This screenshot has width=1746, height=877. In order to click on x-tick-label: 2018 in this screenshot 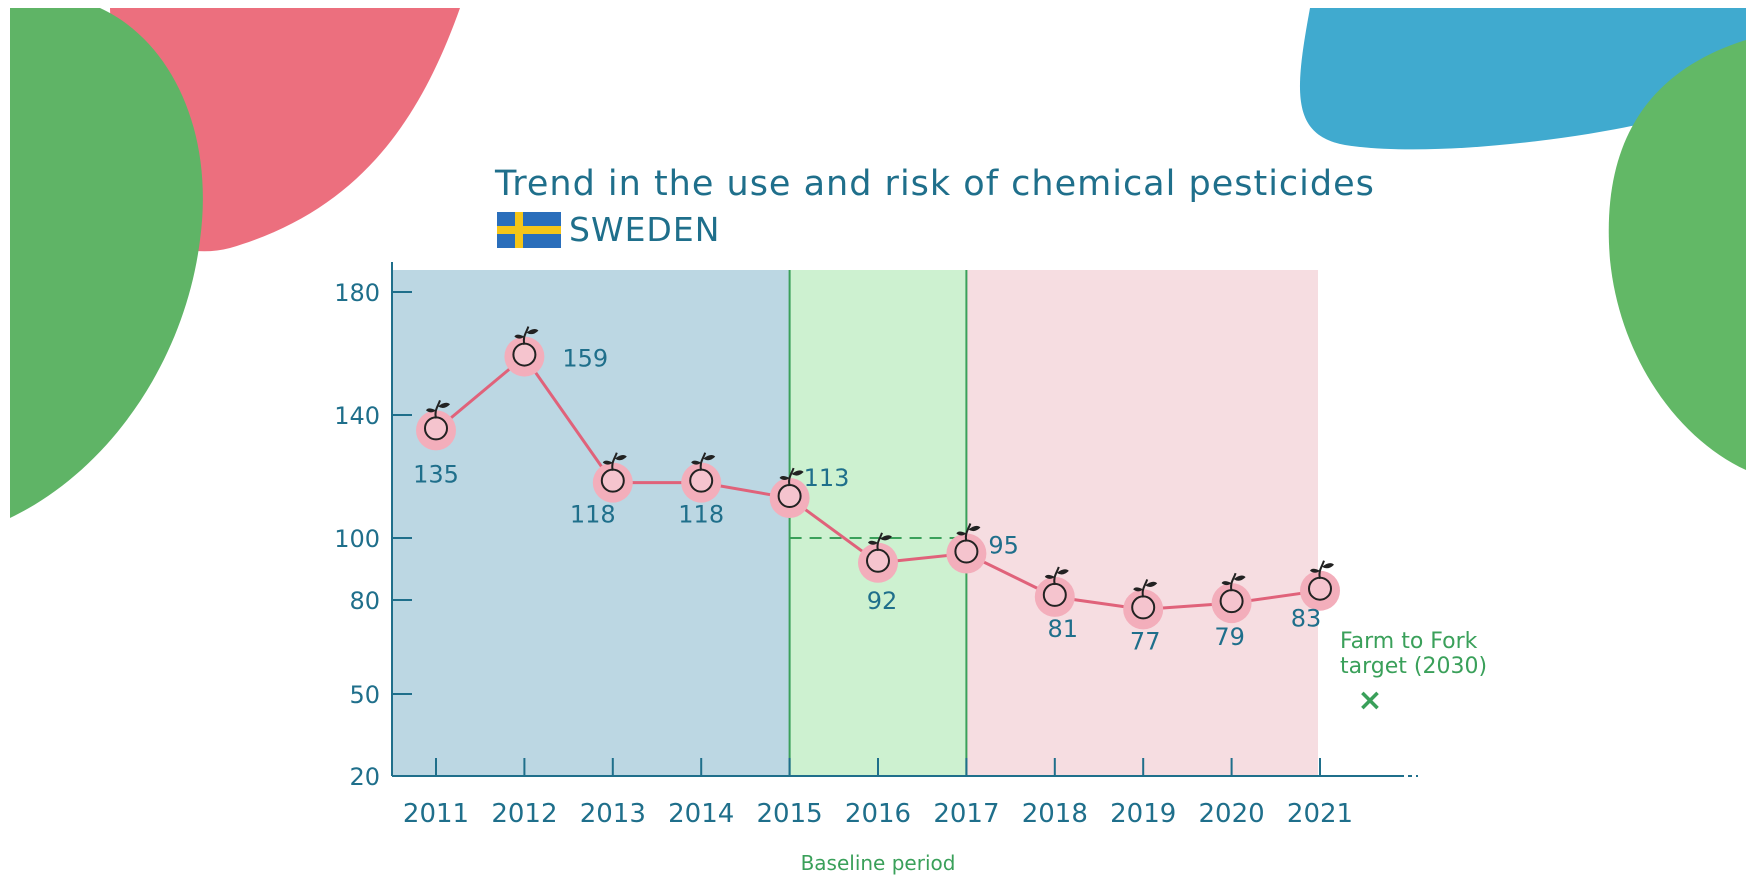, I will do `click(1055, 814)`.